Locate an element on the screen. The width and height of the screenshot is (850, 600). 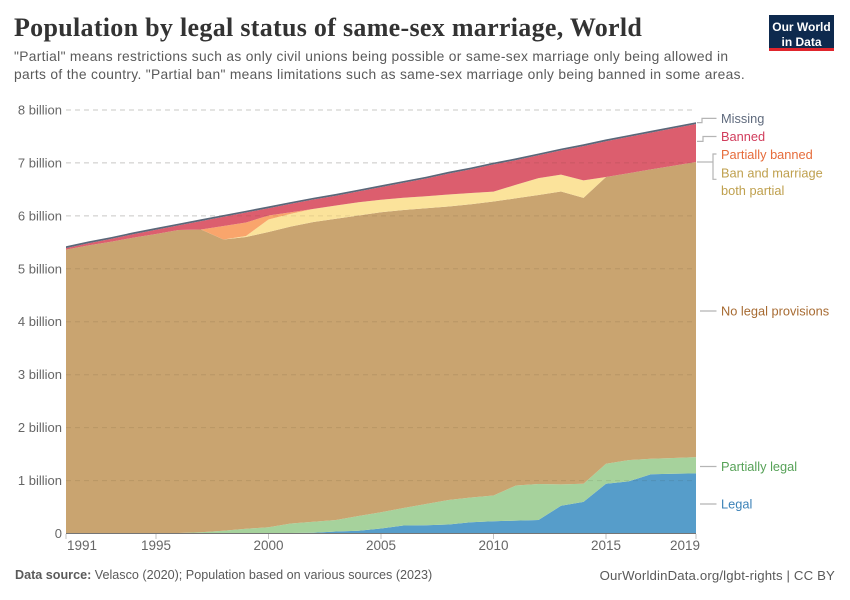
svg-text: 5 billion is located at coordinates (40, 268).